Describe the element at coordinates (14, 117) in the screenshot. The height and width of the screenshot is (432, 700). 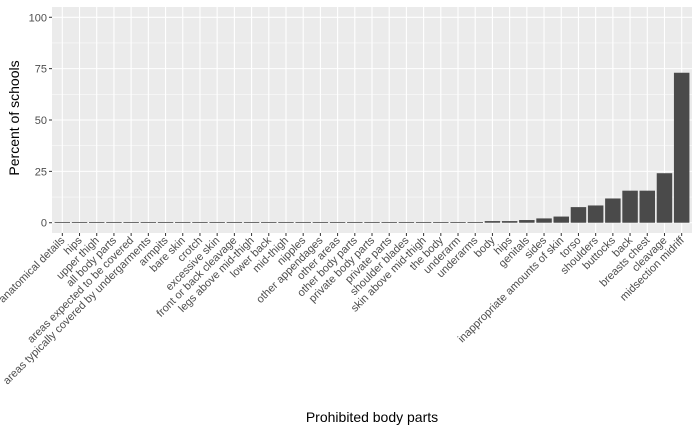
I see `y-axis-title: Percent of schools` at that location.